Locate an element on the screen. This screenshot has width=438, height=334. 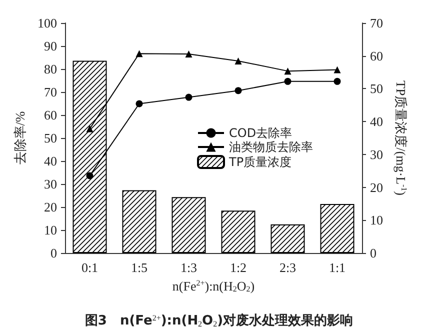
y2-tick-label: 50 is located at coordinates (376, 88).